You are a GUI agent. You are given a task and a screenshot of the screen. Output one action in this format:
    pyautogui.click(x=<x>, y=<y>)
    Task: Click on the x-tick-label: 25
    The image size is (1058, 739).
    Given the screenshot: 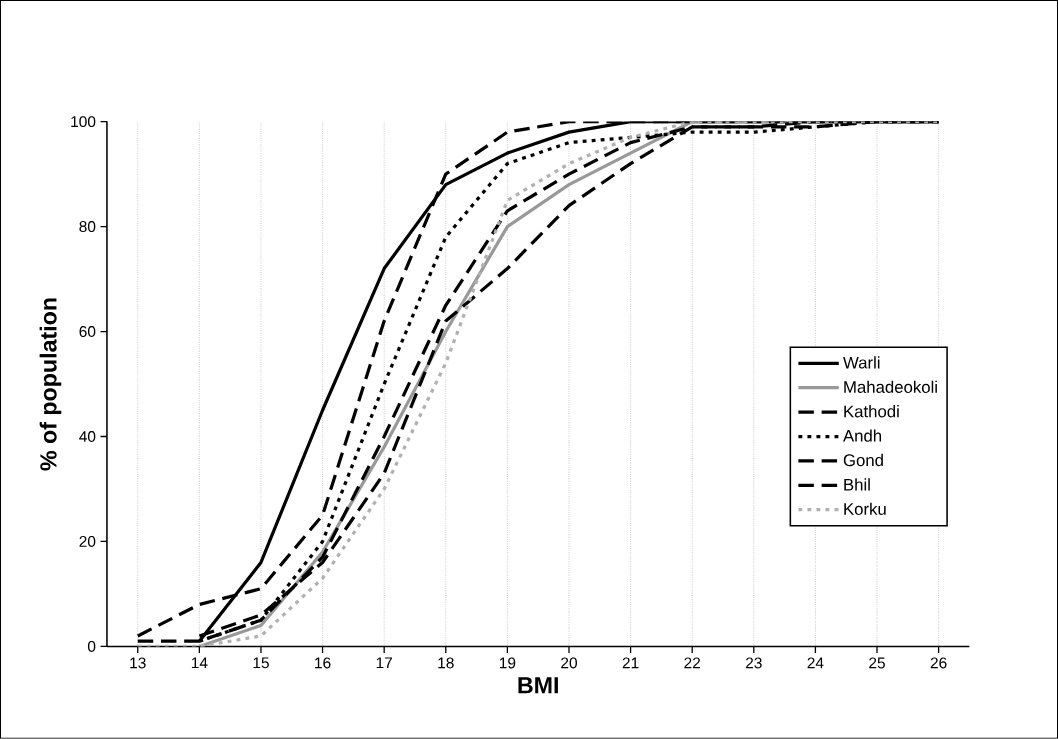 What is the action you would take?
    pyautogui.click(x=877, y=663)
    